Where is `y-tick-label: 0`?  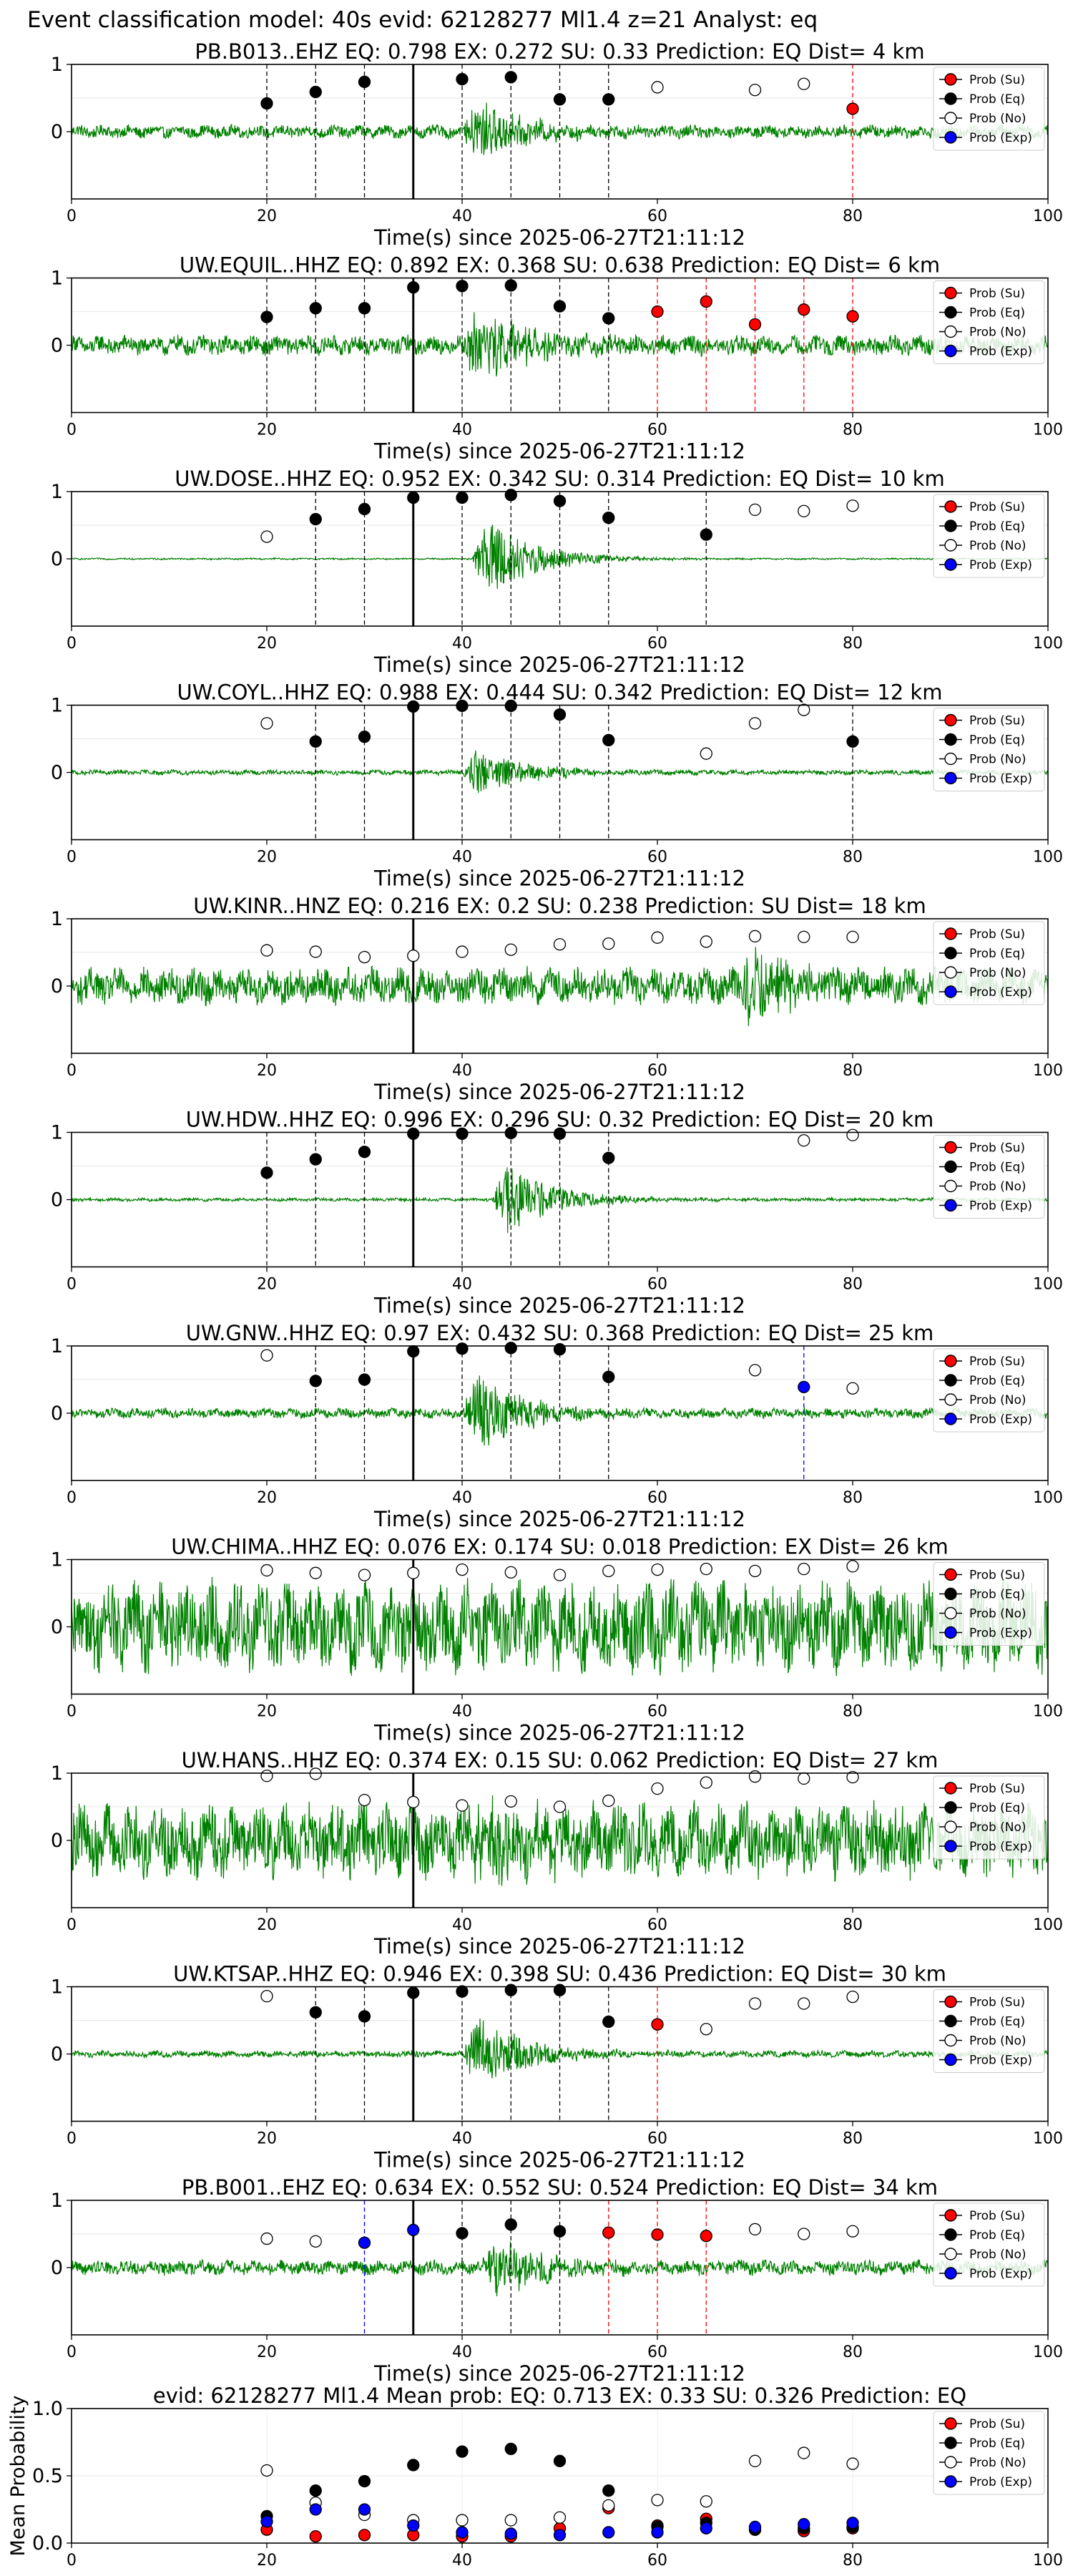 y-tick-label: 0 is located at coordinates (57, 2268).